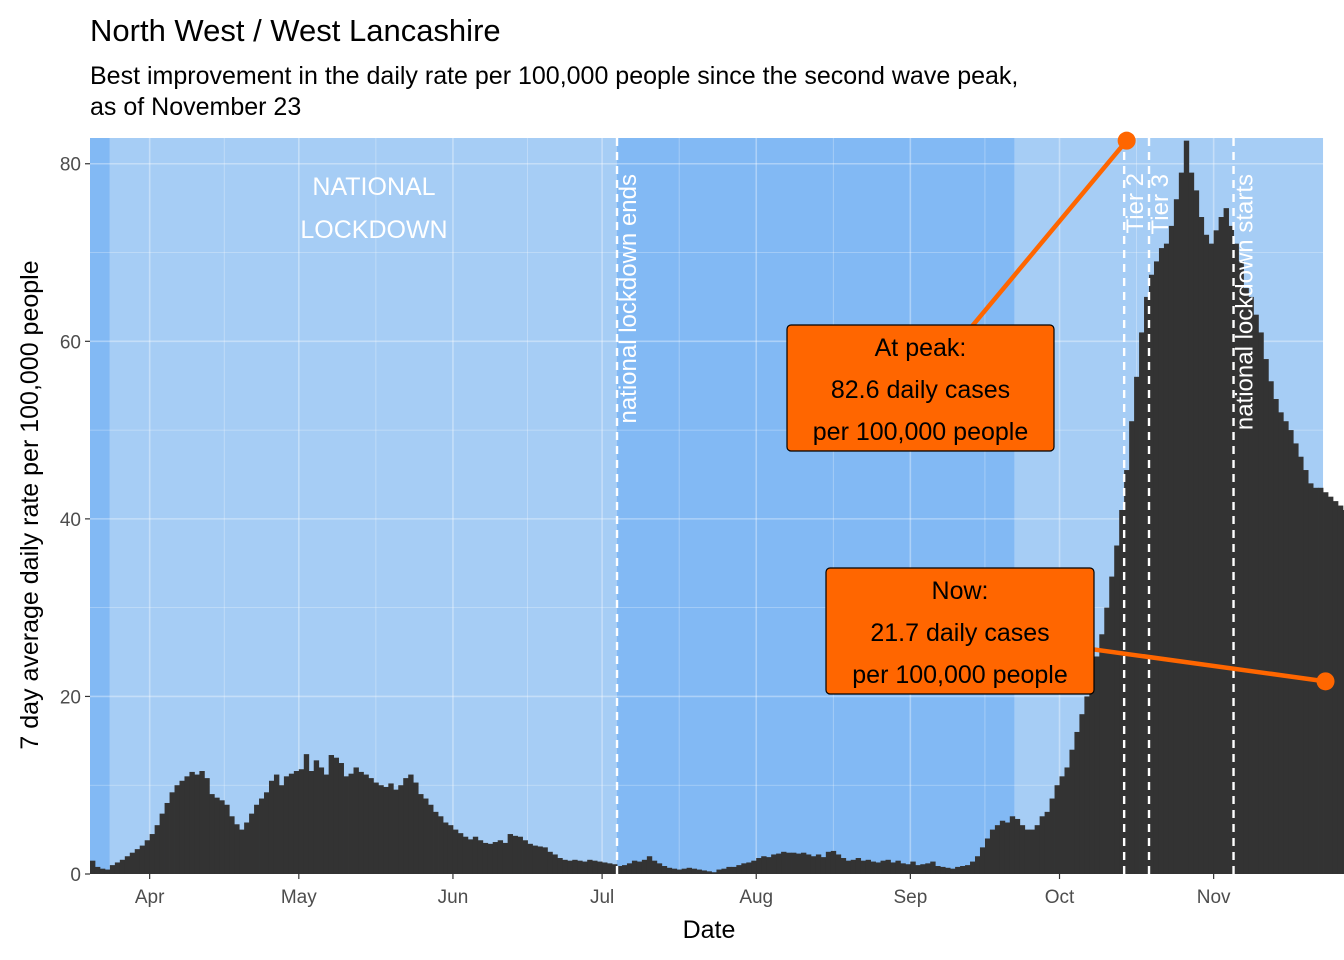 The width and height of the screenshot is (1344, 960). I want to click on event-line-label: Tier 3, so click(1160, 204).